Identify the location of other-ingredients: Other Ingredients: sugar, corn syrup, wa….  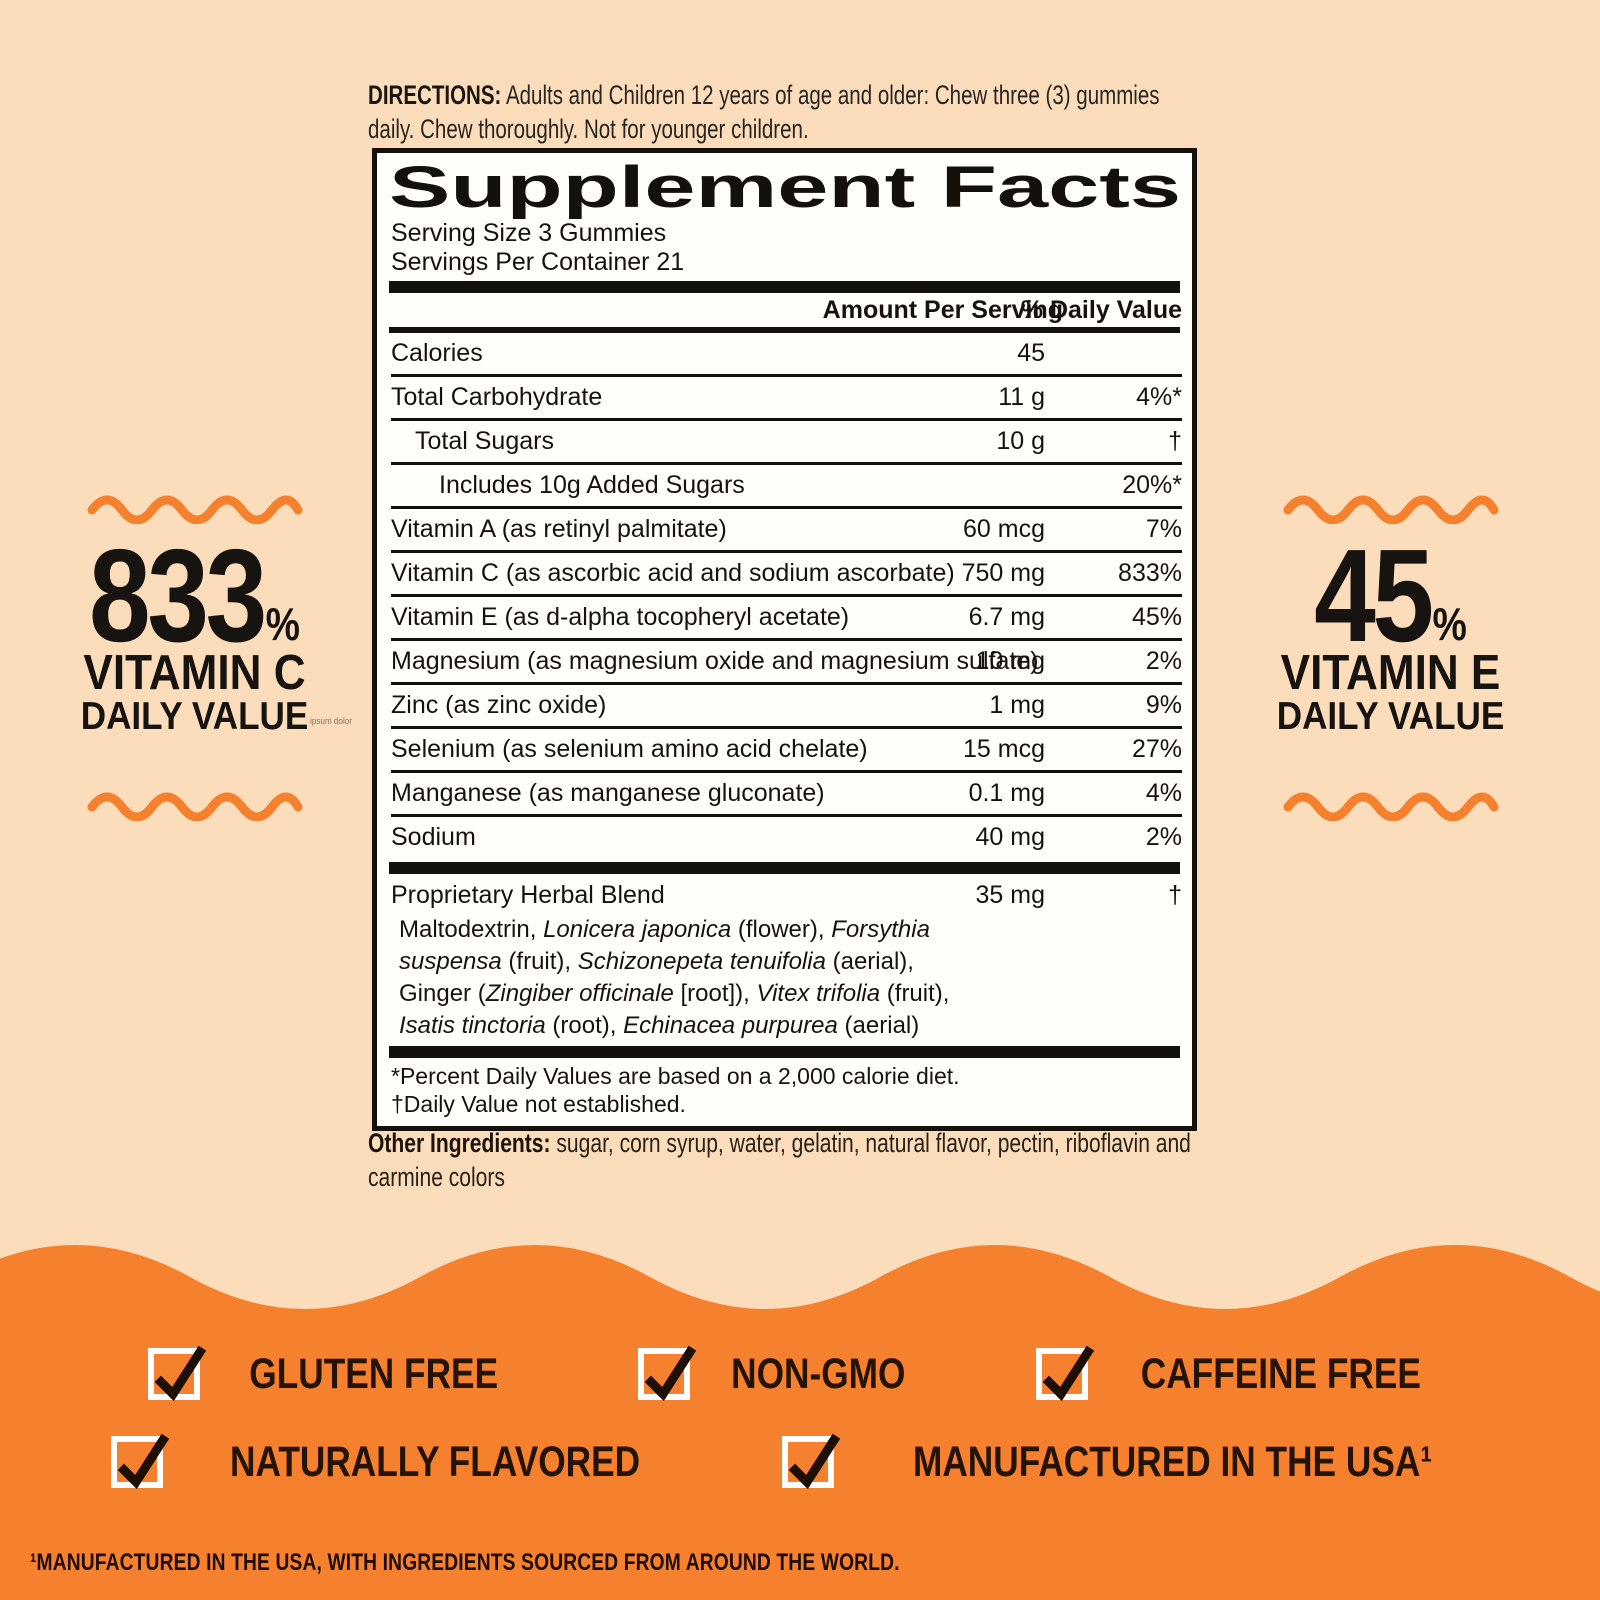
(799, 1160).